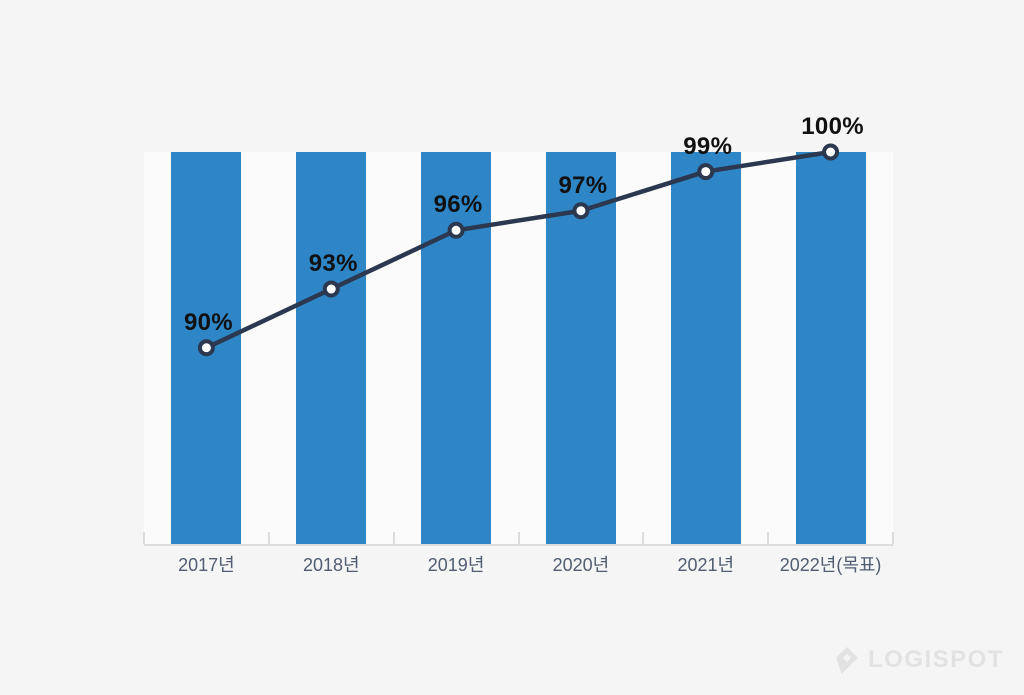 The image size is (1024, 695). What do you see at coordinates (706, 565) in the screenshot?
I see `x-axis-category-label: 2021년` at bounding box center [706, 565].